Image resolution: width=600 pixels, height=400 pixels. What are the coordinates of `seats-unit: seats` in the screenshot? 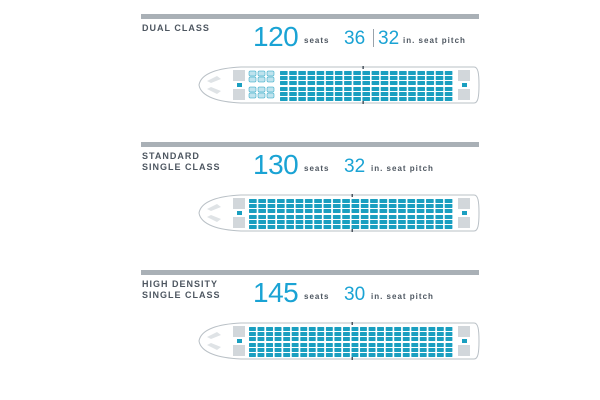 It's located at (317, 296).